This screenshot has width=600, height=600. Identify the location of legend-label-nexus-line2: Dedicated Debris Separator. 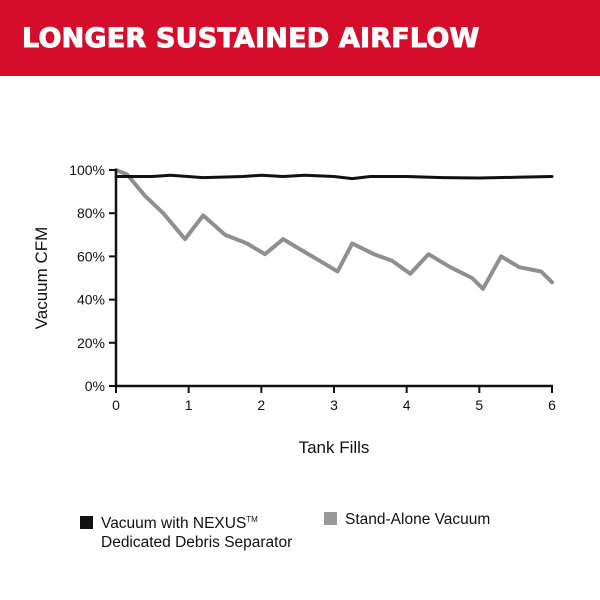
(197, 543).